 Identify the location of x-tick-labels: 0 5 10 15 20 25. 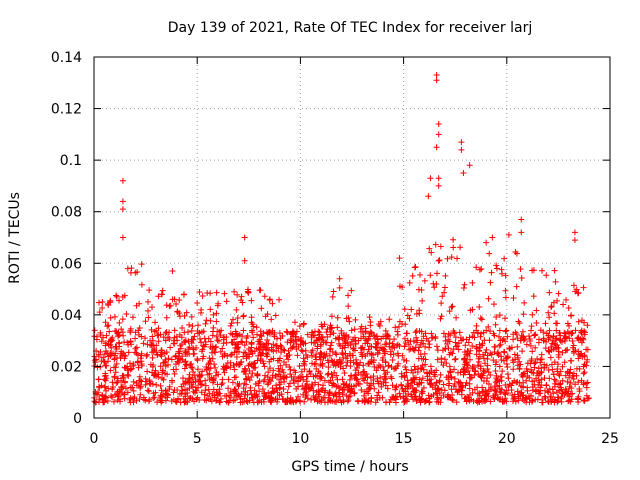
(354, 439).